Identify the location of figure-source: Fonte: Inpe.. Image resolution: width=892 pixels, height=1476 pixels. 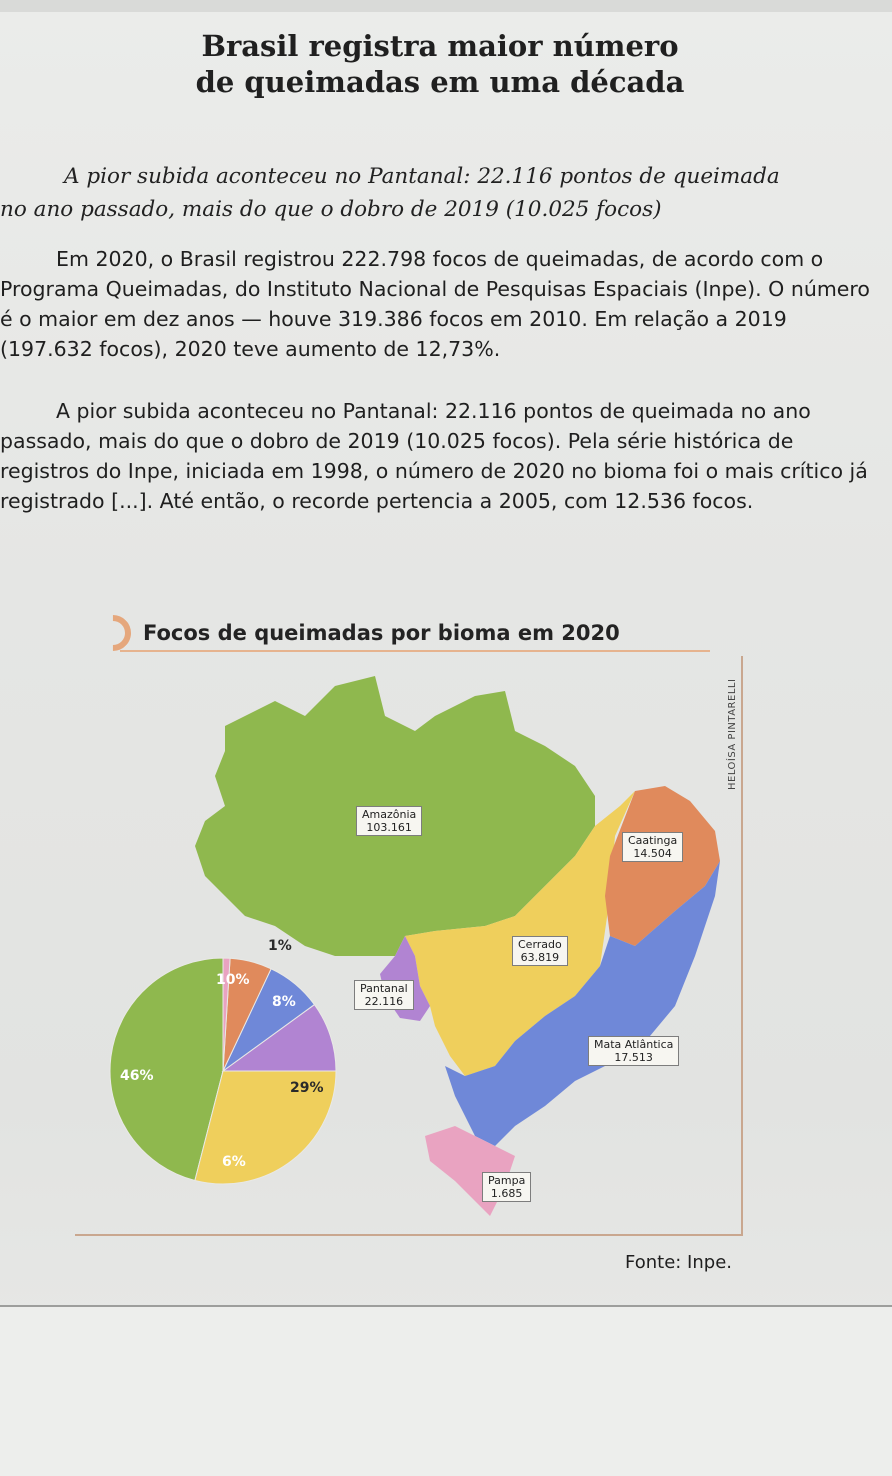
(678, 1262).